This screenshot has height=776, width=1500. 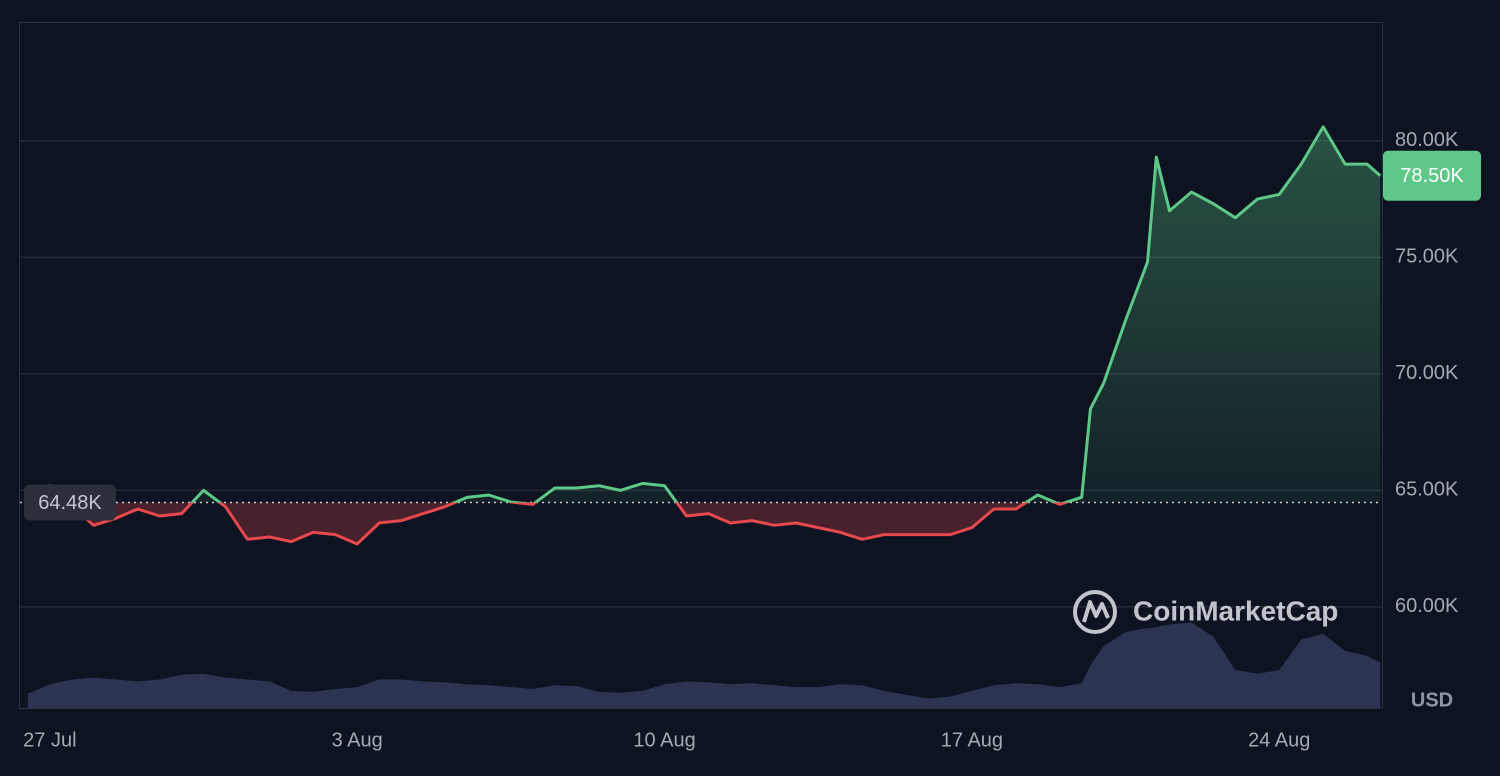 I want to click on logo-mark, so click(x=1096, y=611).